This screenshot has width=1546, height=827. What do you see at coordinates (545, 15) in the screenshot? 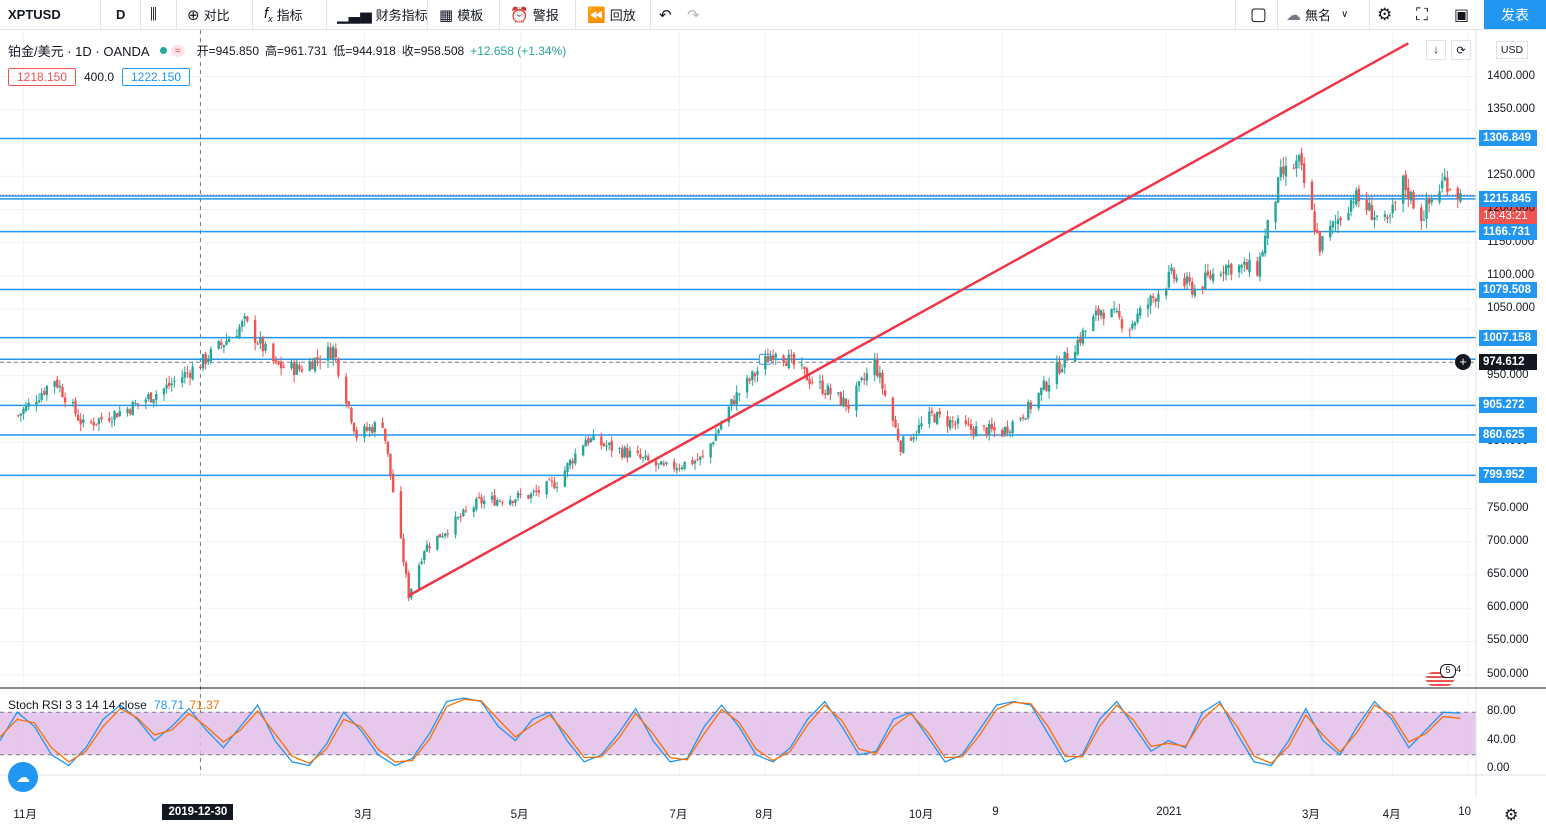
I see `alert-label: 警报` at bounding box center [545, 15].